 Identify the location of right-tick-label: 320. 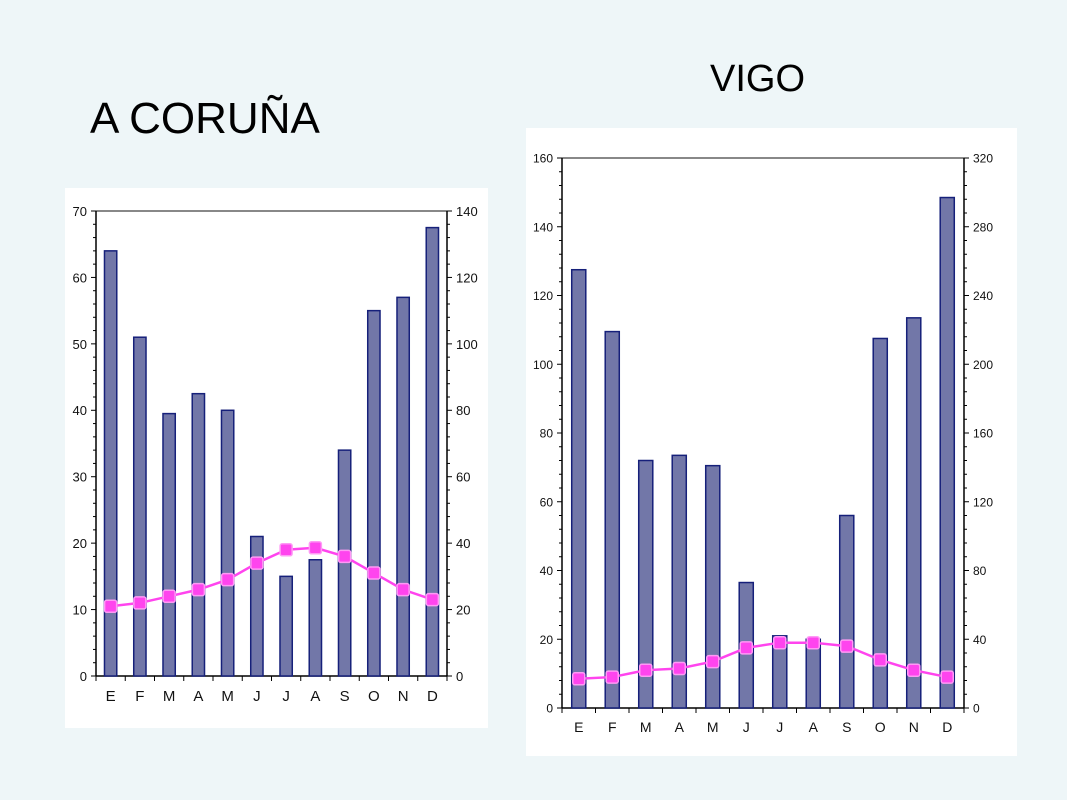
(983, 159).